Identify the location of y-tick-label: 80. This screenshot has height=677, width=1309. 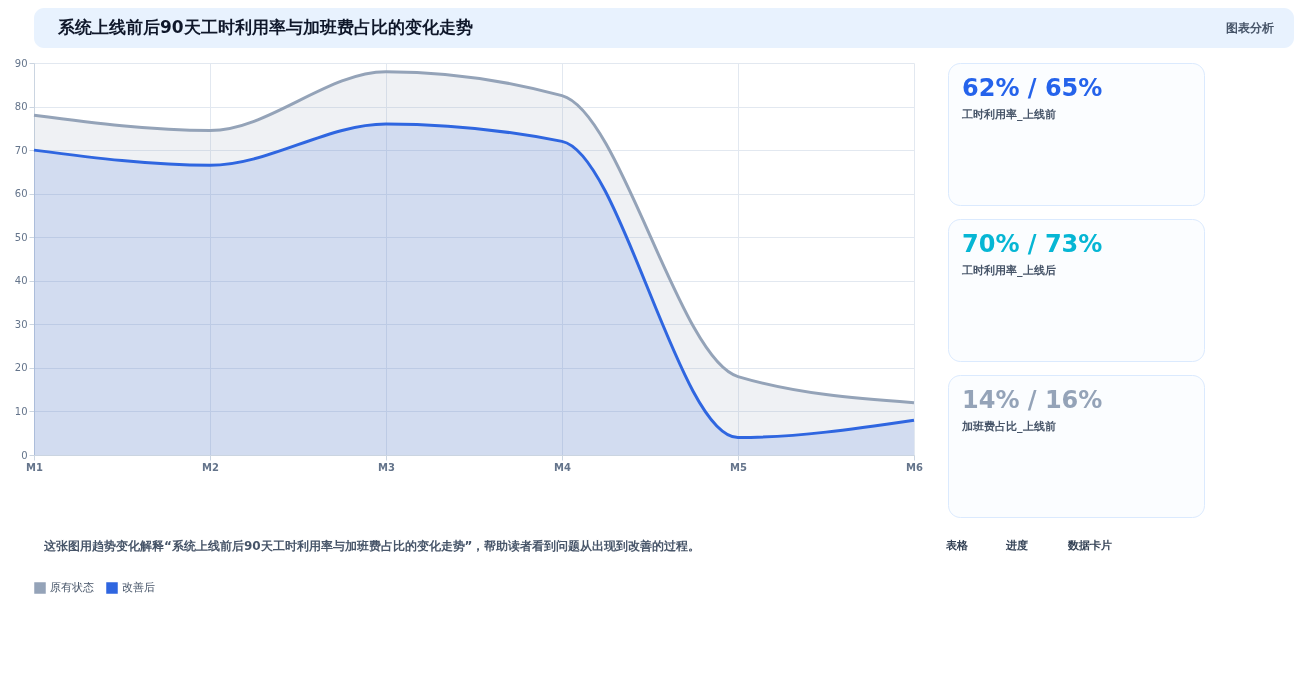
(21, 107).